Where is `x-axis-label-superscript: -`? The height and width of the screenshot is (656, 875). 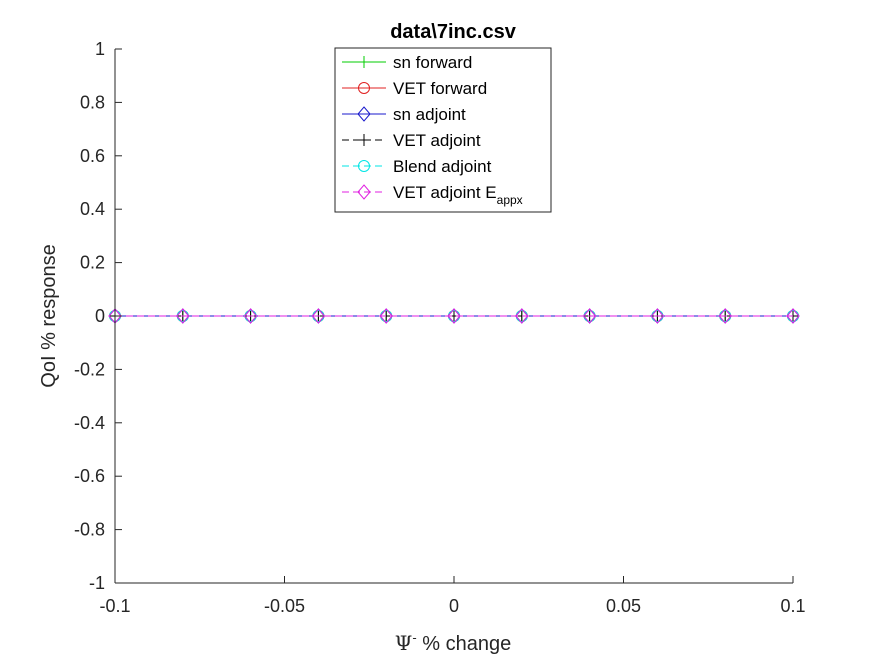 x-axis-label-superscript: - is located at coordinates (414, 637).